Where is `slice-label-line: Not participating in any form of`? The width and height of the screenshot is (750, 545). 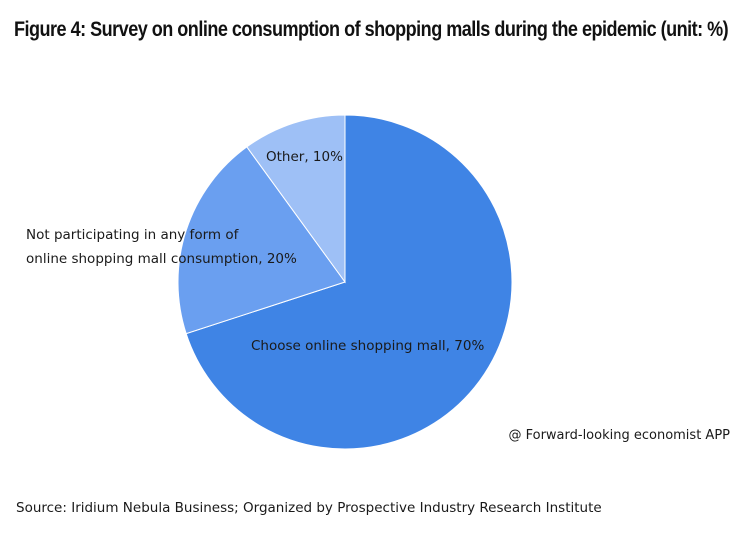
slice-label-line: Not participating in any form of is located at coordinates (132, 235).